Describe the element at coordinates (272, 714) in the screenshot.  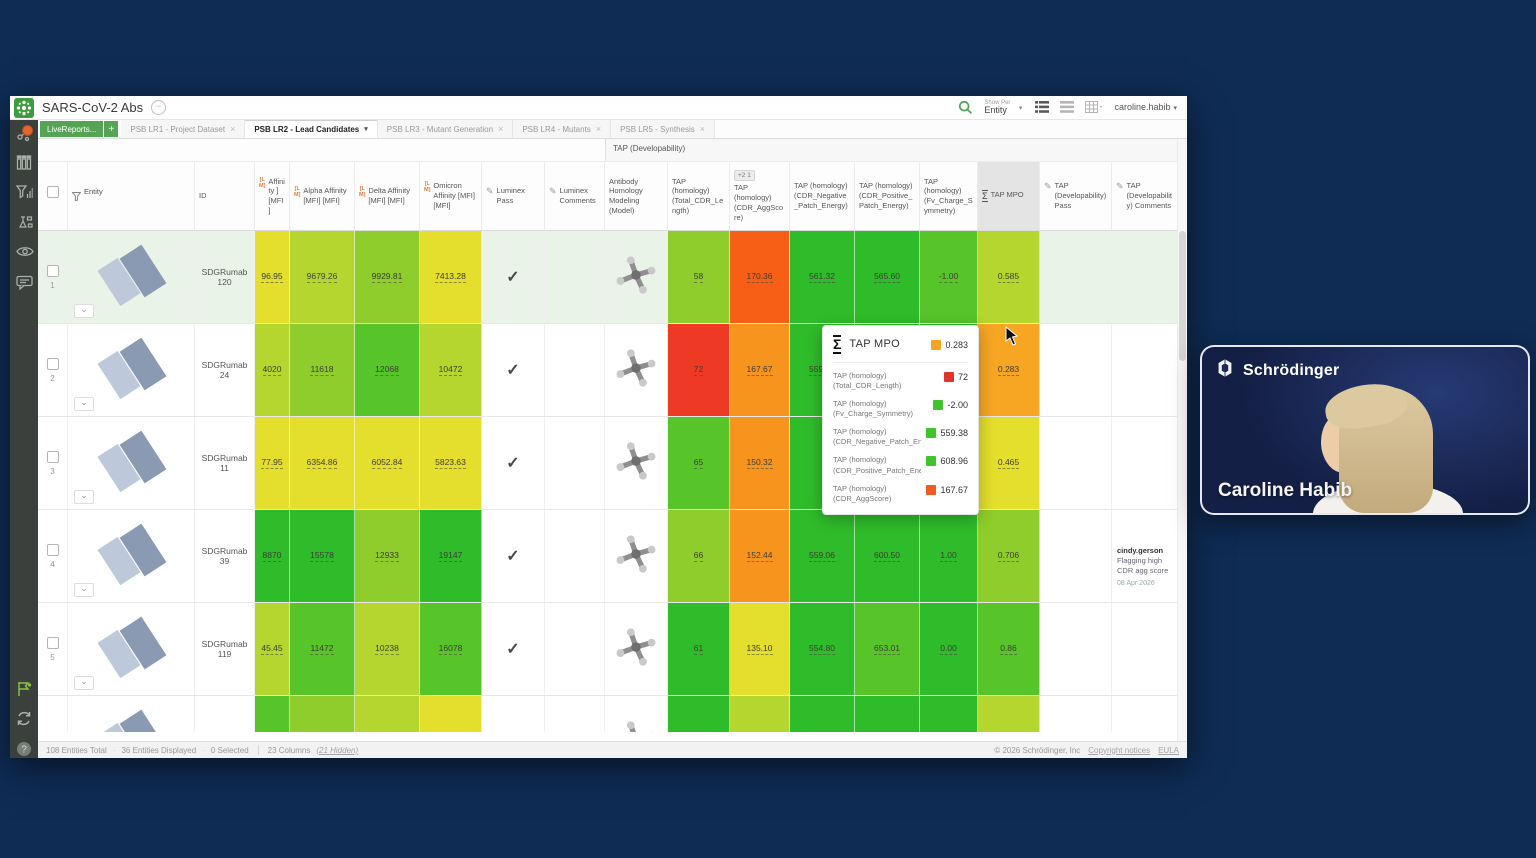
I see `cell-aff1` at that location.